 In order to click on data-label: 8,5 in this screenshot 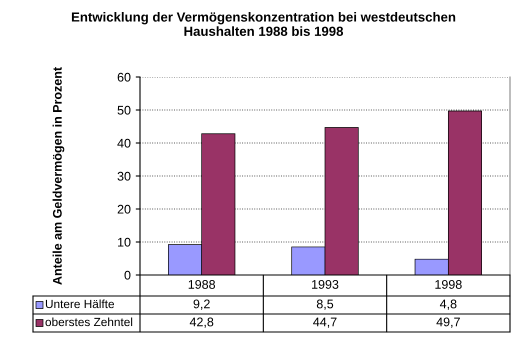, I will do `click(325, 305)`.